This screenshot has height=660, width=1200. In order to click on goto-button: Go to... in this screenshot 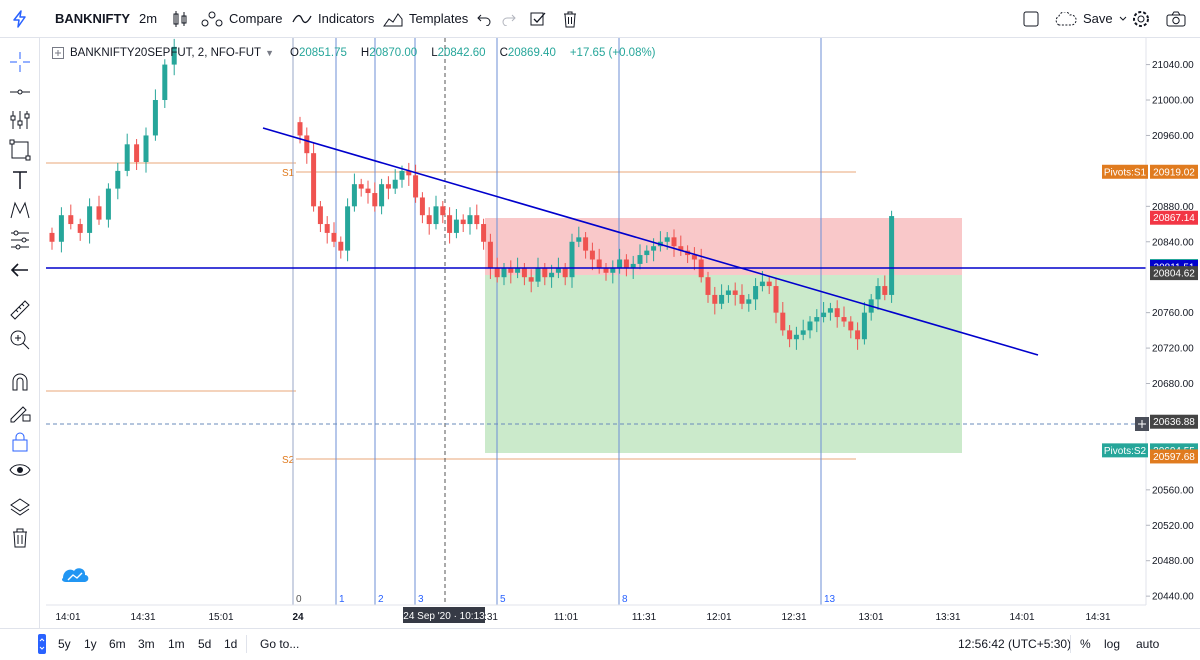, I will do `click(280, 644)`.